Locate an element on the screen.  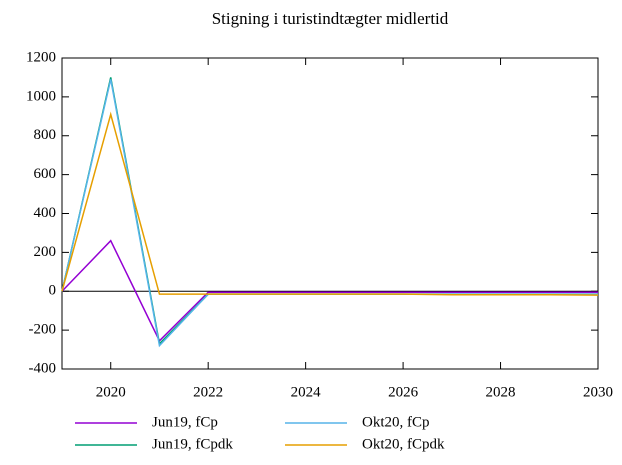
legend-label: Jun19, fCpdk is located at coordinates (192, 444).